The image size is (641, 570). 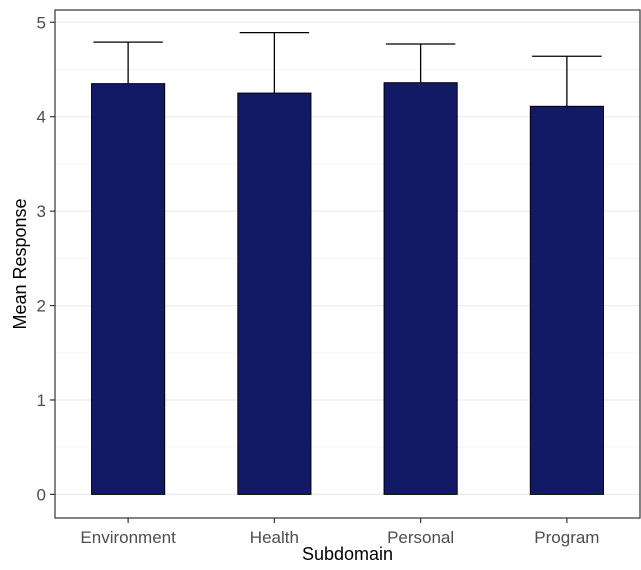 What do you see at coordinates (128, 537) in the screenshot?
I see `x-tick-label: Environment` at bounding box center [128, 537].